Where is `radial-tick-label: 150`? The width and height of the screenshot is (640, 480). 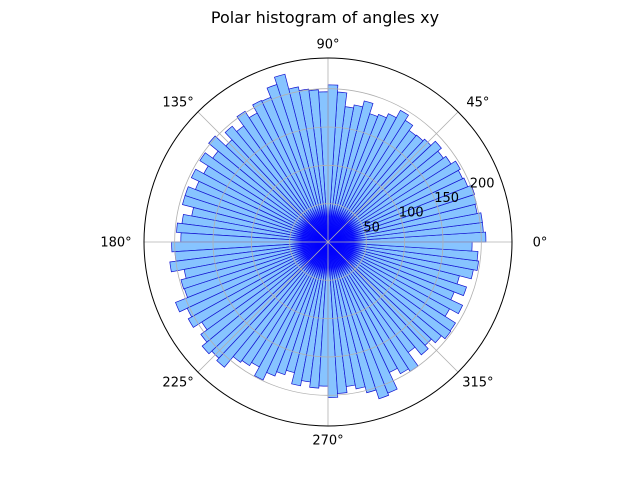 radial-tick-label: 150 is located at coordinates (446, 198).